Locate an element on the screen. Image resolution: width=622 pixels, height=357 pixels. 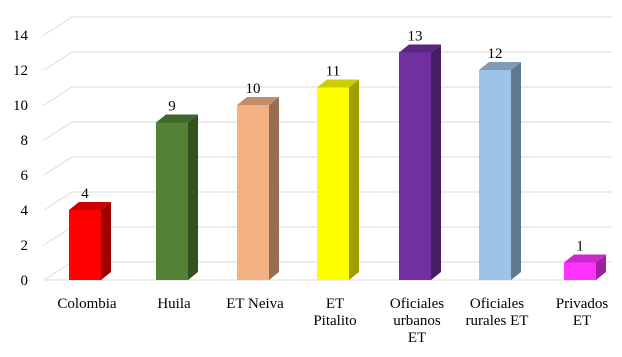
y-tick-label: 6 is located at coordinates (25, 176).